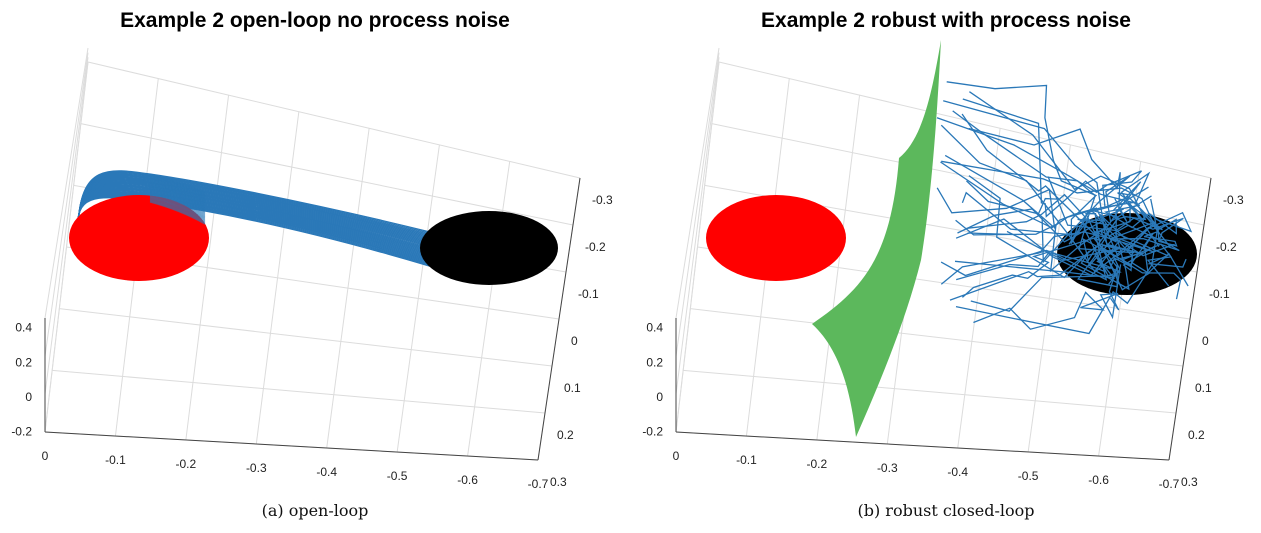  I want to click on chart-title: Example 2 open-loop no process noise, so click(315, 20).